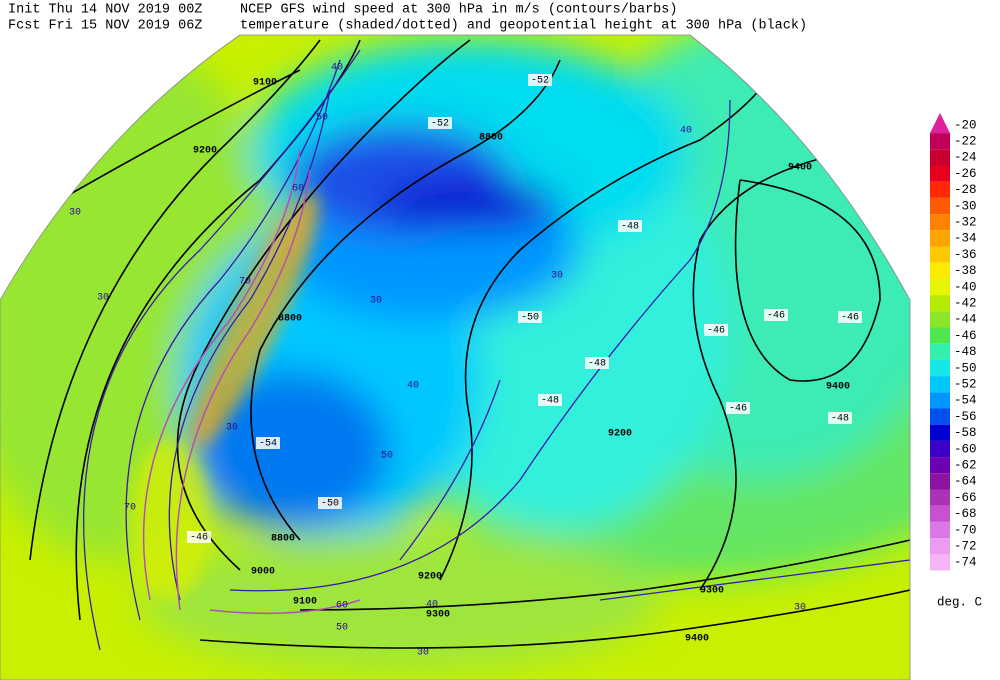  I want to click on colorbar-label: -26, so click(965, 174).